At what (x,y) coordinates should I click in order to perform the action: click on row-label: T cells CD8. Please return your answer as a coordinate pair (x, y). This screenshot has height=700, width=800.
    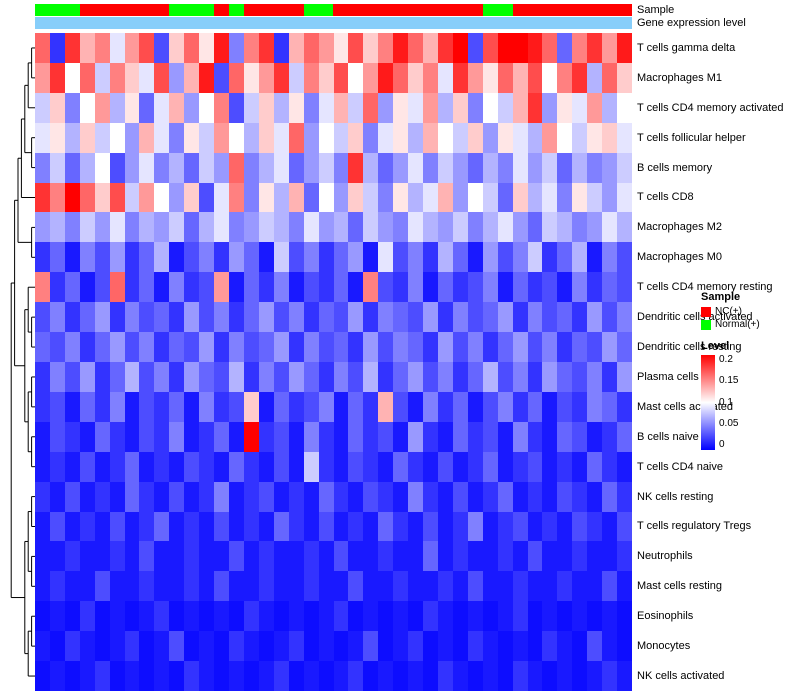
    Looking at the image, I should click on (665, 197).